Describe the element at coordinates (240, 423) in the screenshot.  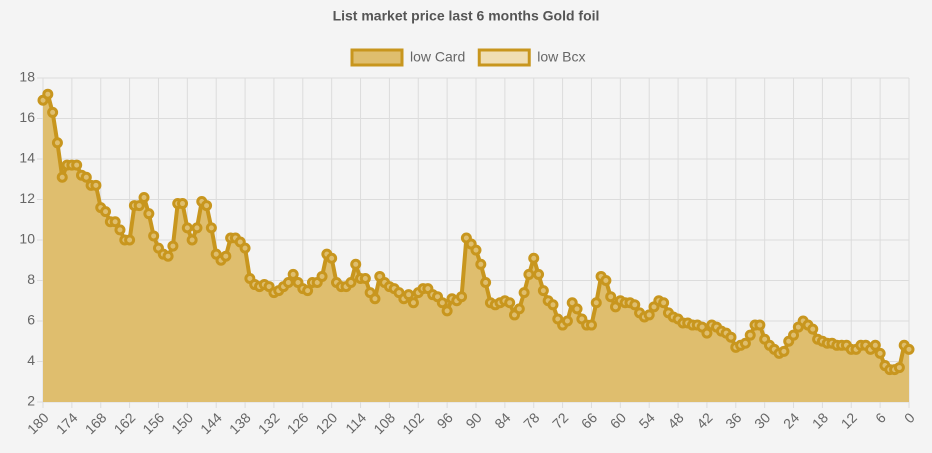
I see `x-tick-label: 138` at that location.